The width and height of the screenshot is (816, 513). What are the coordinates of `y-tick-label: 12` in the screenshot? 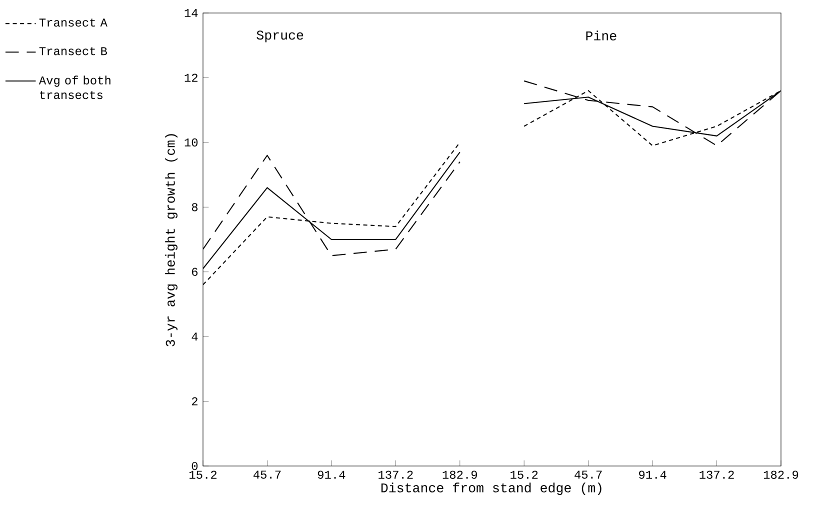 It's located at (191, 78).